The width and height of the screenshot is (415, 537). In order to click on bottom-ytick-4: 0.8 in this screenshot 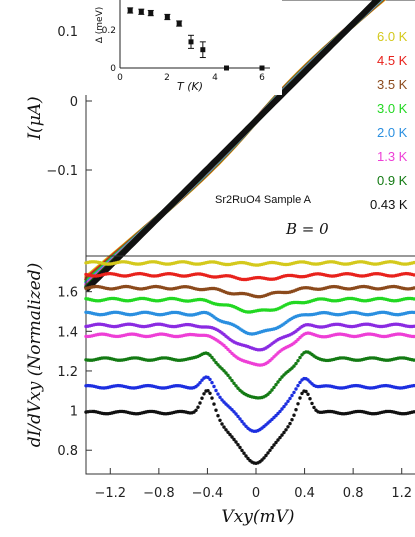, I will do `click(67, 451)`.